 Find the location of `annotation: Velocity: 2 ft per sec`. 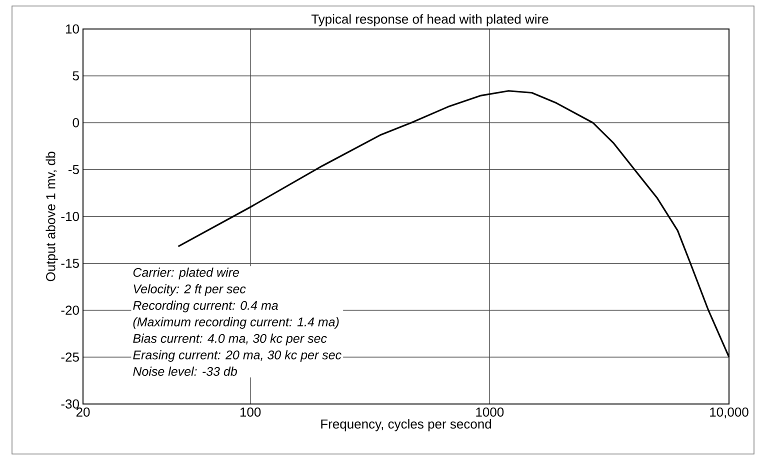

annotation: Velocity: 2 ft per sec is located at coordinates (190, 290).